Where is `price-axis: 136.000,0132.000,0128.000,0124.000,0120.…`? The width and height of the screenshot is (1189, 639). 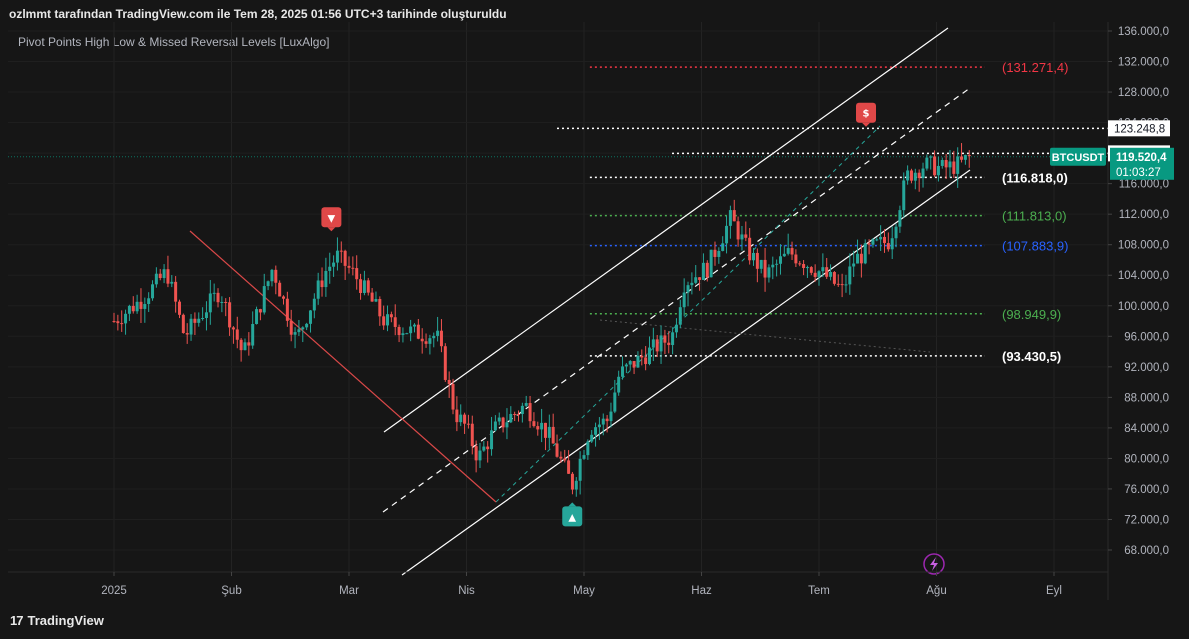
price-axis: 136.000,0132.000,0128.000,0124.000,0120.… is located at coordinates (1148, 300).